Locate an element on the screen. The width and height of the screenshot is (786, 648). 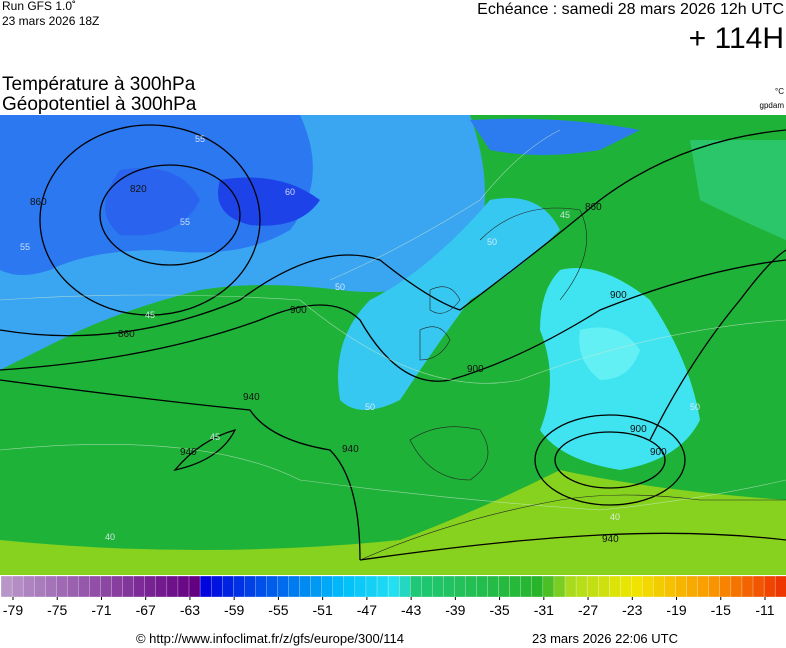
colorbar-tick-label: -67 is located at coordinates (146, 610).